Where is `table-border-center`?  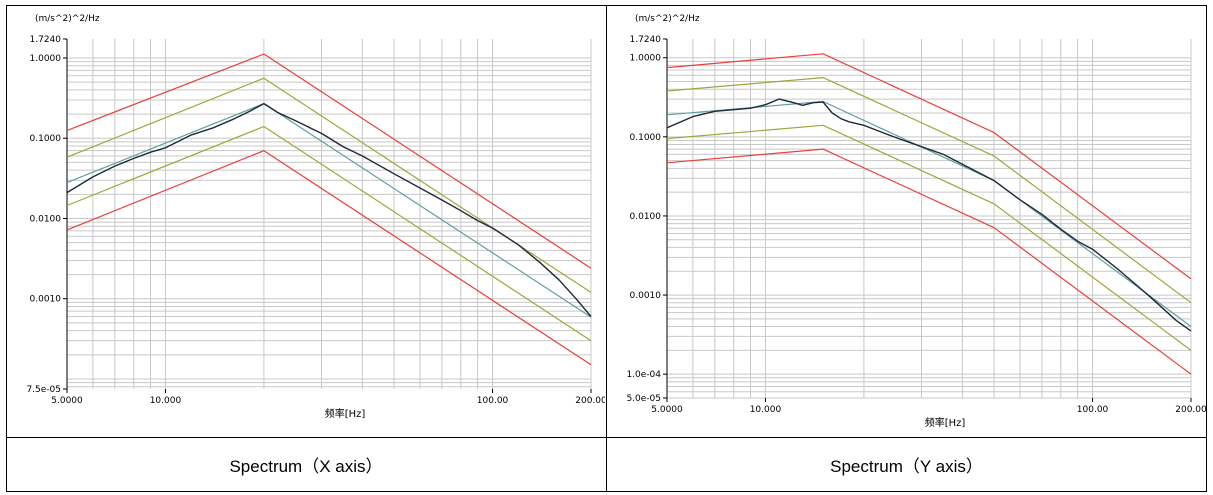
table-border-center is located at coordinates (606, 248).